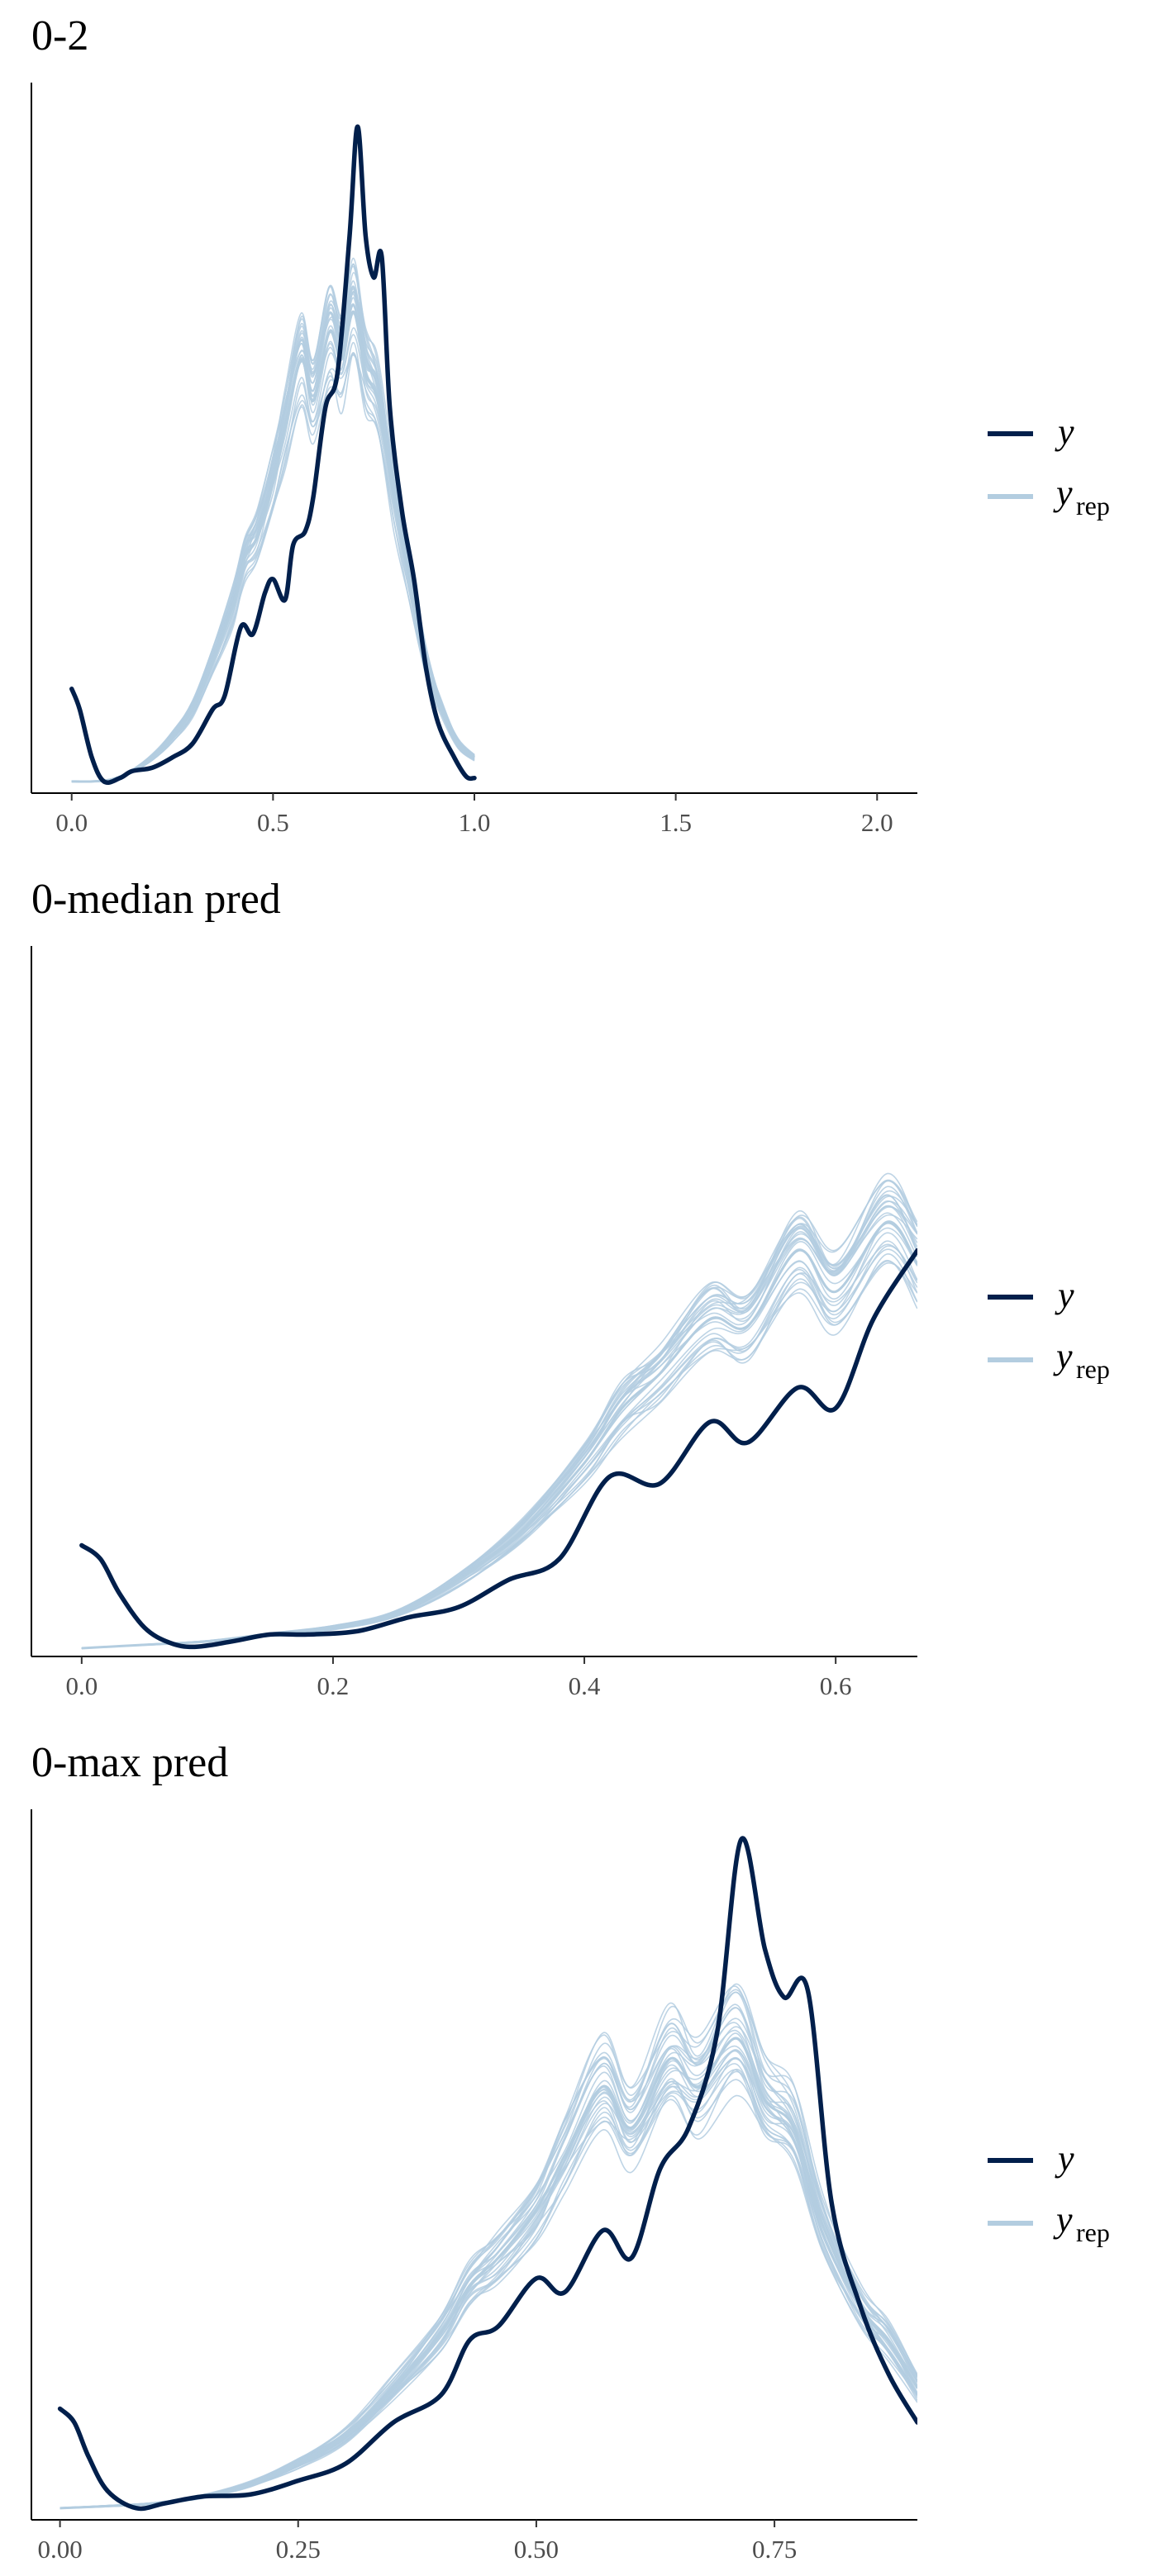 The width and height of the screenshot is (1162, 2576). I want to click on x-tick-label: 0.5, so click(273, 822).